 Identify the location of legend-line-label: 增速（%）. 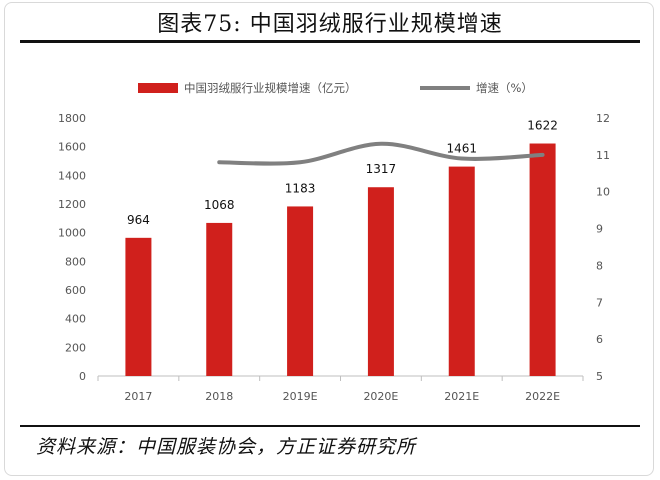
(504, 88).